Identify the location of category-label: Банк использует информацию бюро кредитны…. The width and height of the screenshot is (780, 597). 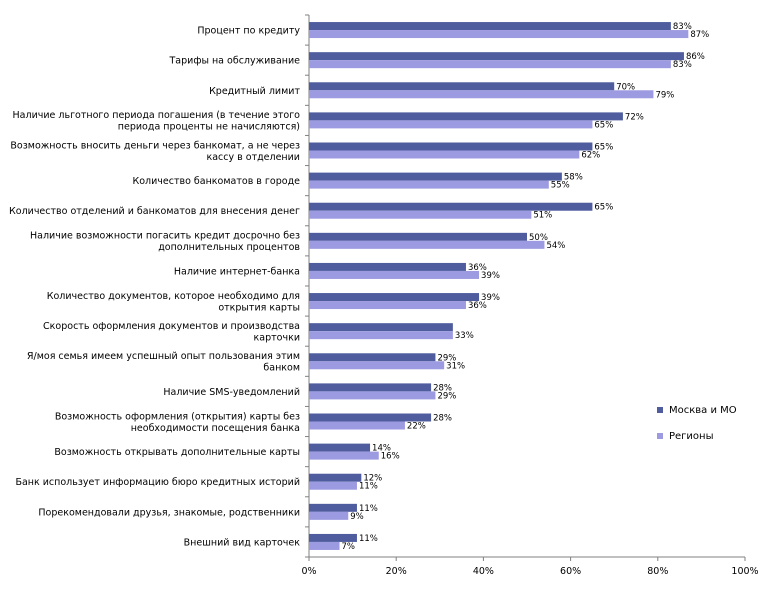
(157, 482).